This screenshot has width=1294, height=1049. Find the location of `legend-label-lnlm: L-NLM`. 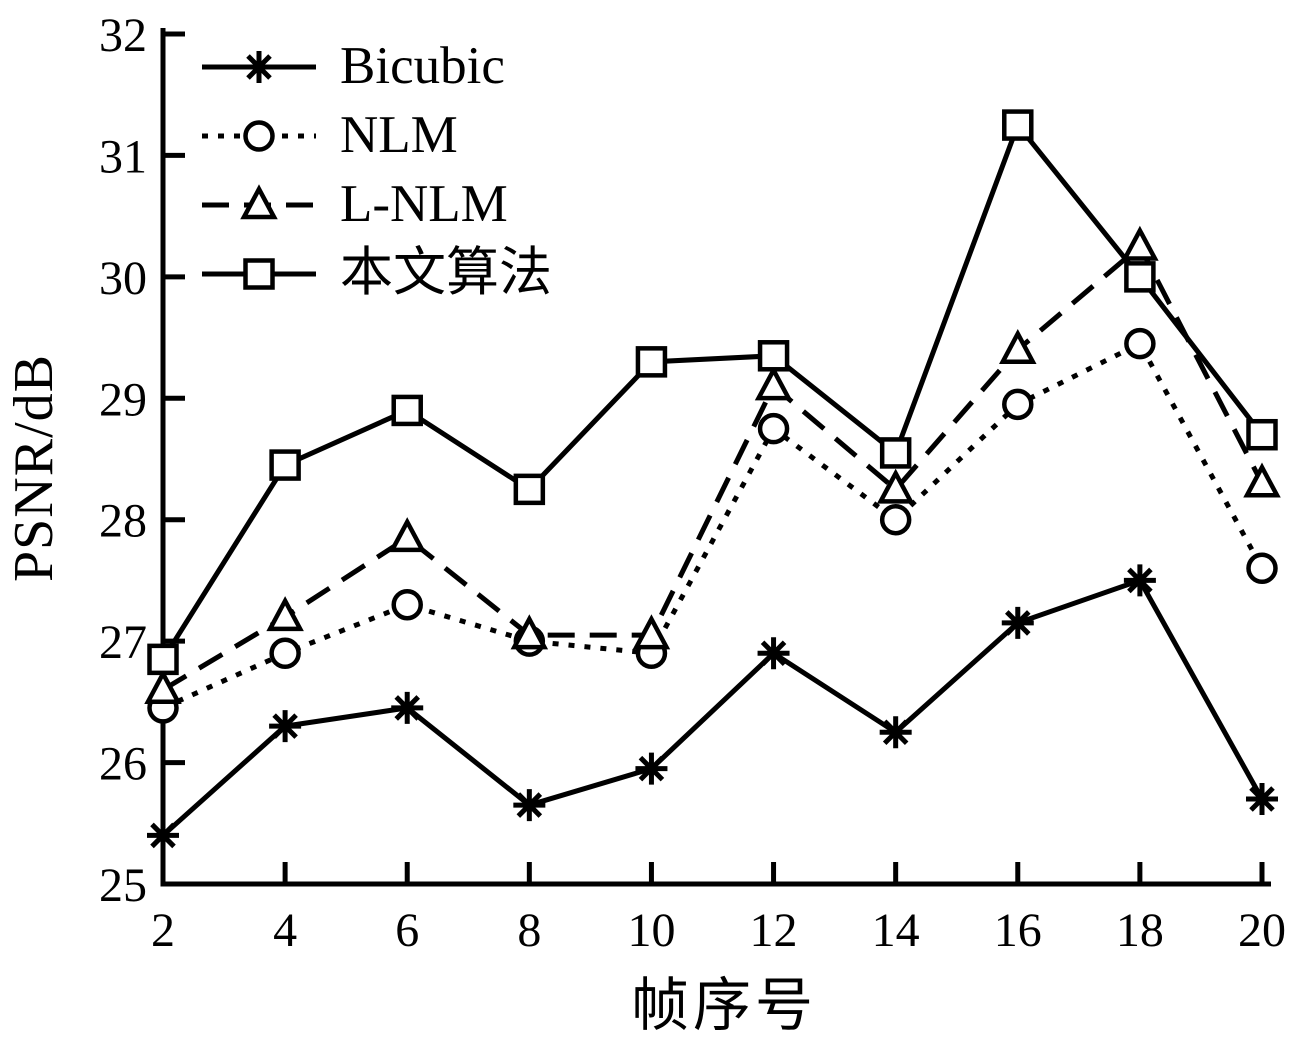

legend-label-lnlm: L-NLM is located at coordinates (424, 204).